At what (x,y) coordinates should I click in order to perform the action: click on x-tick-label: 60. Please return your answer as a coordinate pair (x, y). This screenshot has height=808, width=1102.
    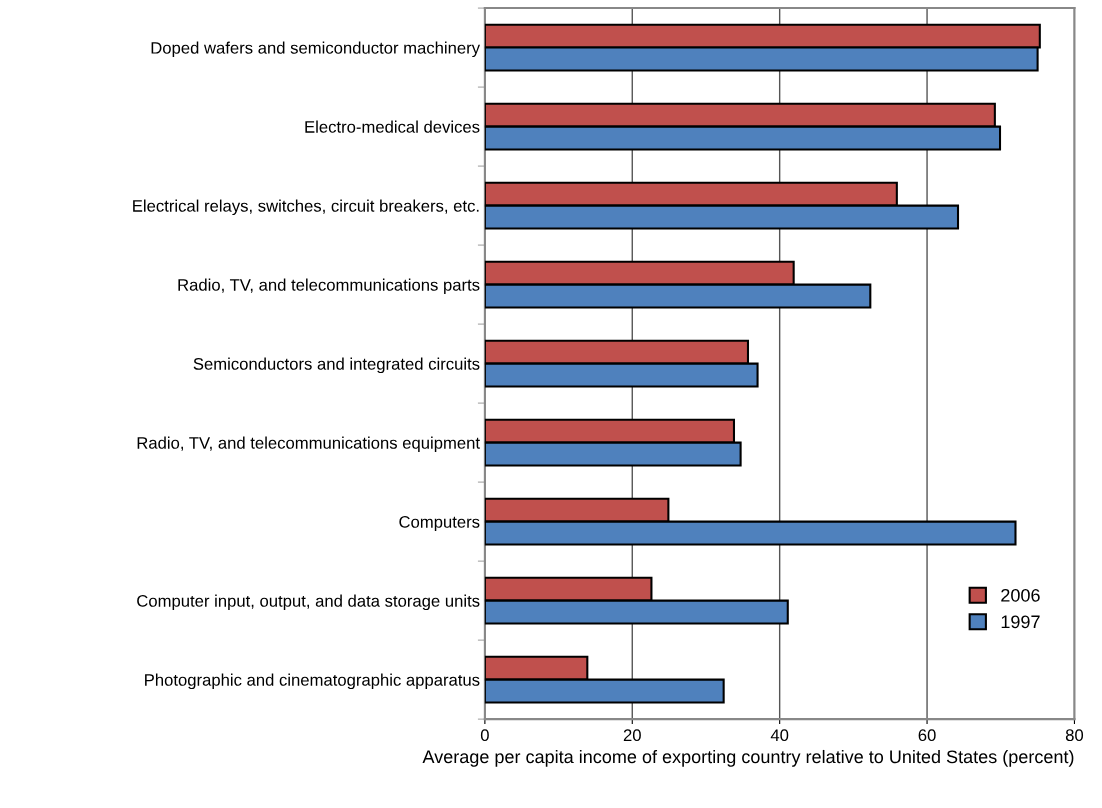
    Looking at the image, I should click on (927, 735).